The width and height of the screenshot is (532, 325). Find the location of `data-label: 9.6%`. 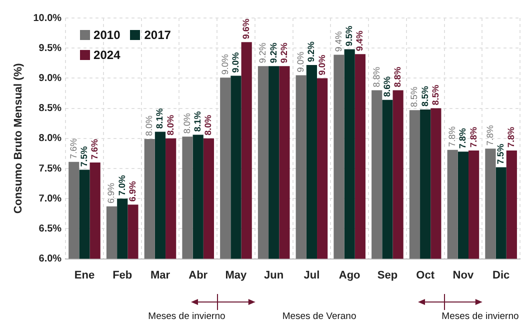

data-label: 9.6% is located at coordinates (246, 29).